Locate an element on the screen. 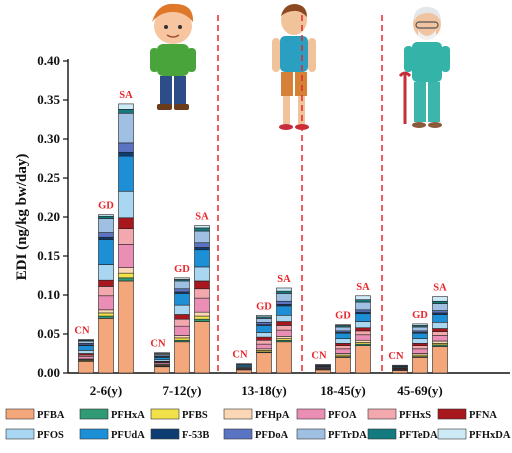 The image size is (512, 453). child-figure is located at coordinates (173, 56).